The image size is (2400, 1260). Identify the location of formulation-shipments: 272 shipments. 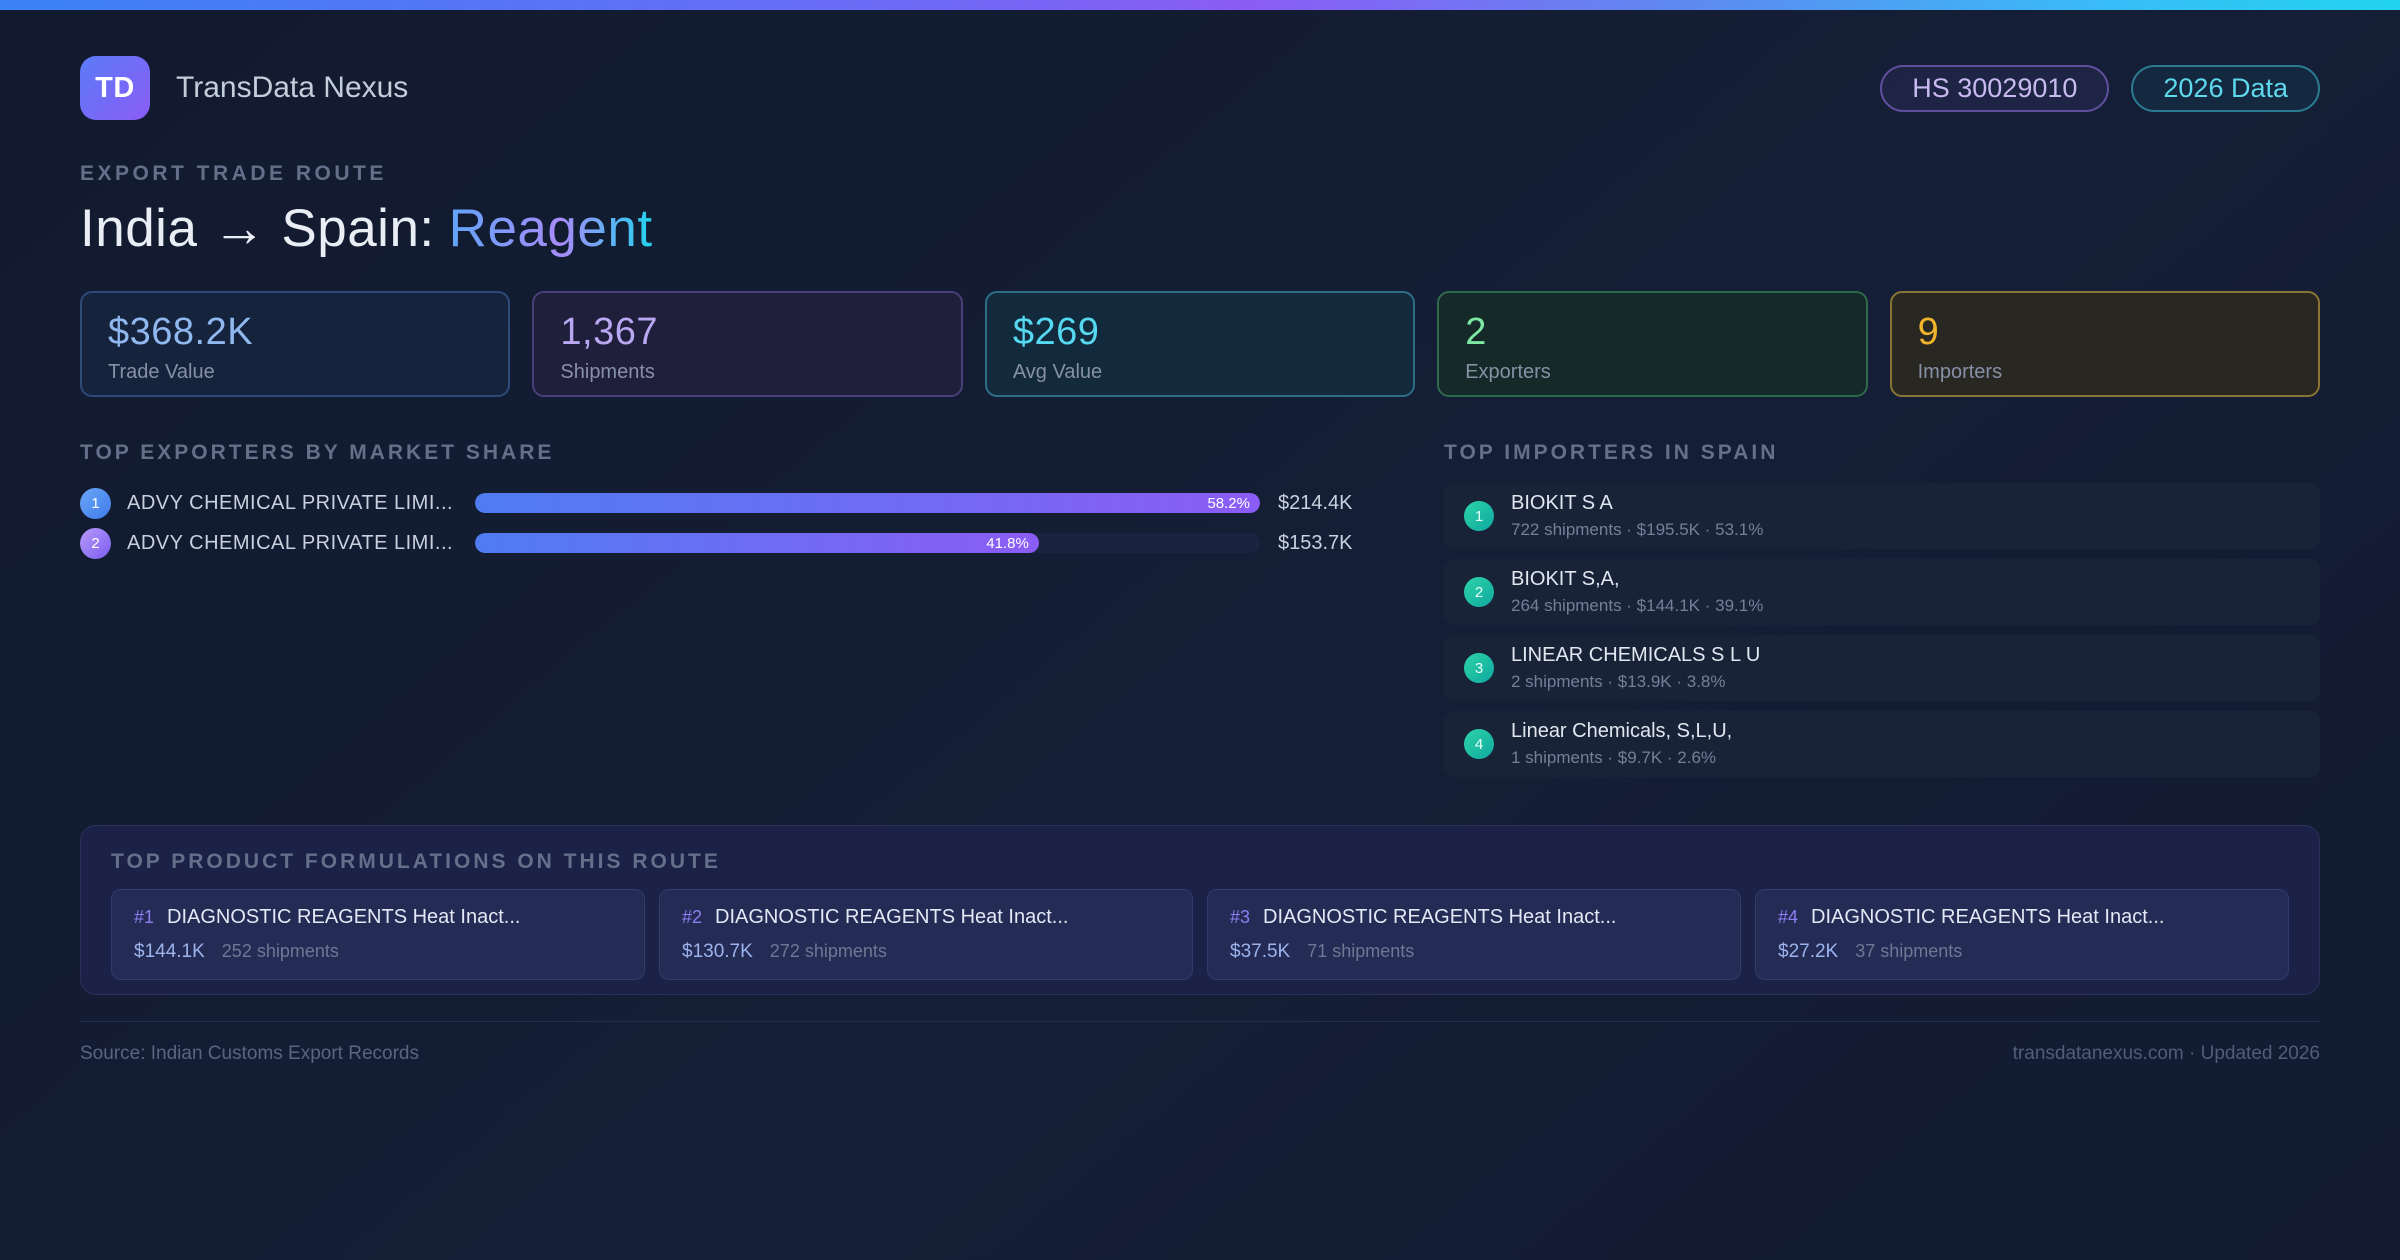
(828, 951).